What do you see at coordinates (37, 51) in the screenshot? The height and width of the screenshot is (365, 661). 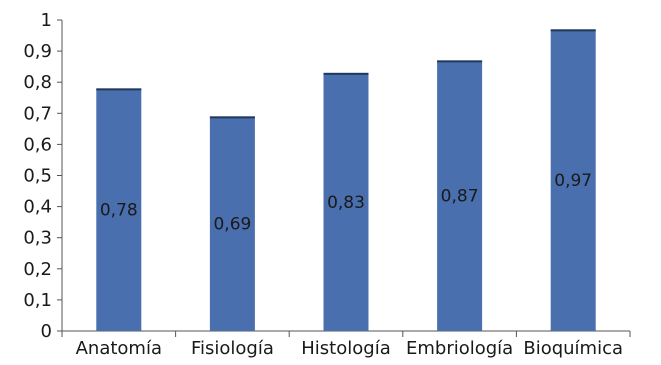 I see `y-tick-label: 0,9` at bounding box center [37, 51].